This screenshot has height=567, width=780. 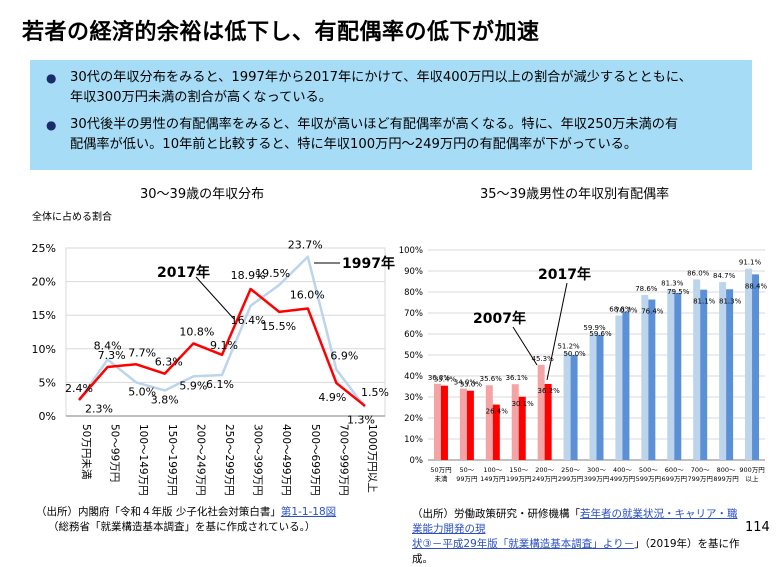 I want to click on data-label-2017: 7.3%, so click(x=112, y=355).